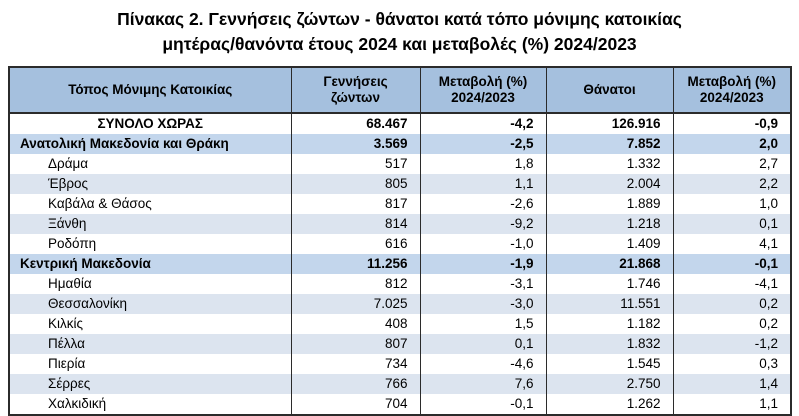 The height and width of the screenshot is (416, 799). I want to click on table-row-prefecture: Καβάλα & Θάσος 817 -2,6 1.889 1,0, so click(400, 204).